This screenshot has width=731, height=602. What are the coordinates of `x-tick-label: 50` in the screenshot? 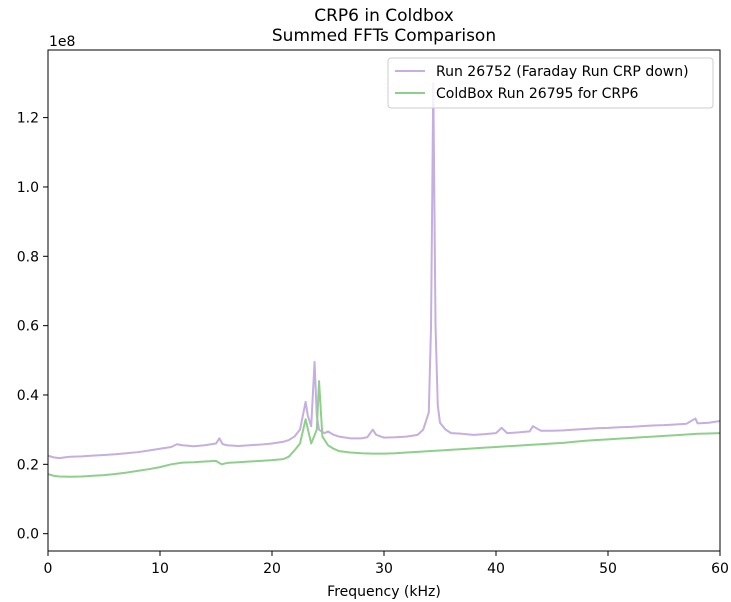 It's located at (608, 569).